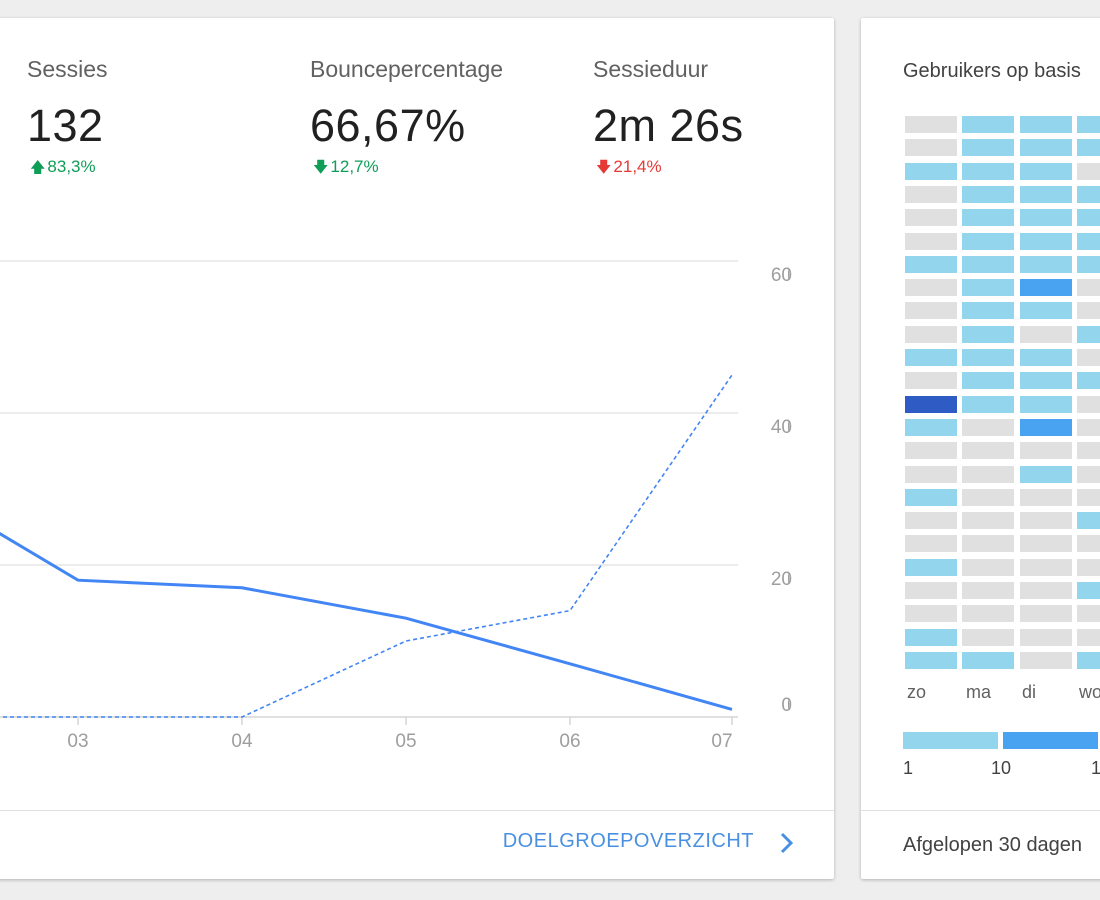 Image resolution: width=1100 pixels, height=900 pixels. Describe the element at coordinates (950, 740) in the screenshot. I see `legend-swatch-low` at that location.